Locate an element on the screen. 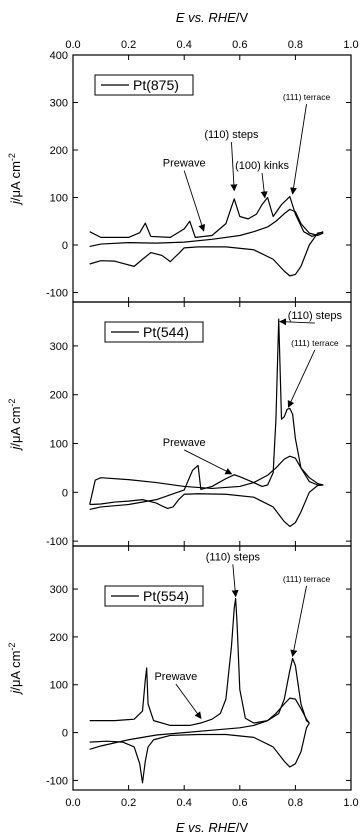 The image size is (363, 839). legend: Pt(544) is located at coordinates (154, 332).